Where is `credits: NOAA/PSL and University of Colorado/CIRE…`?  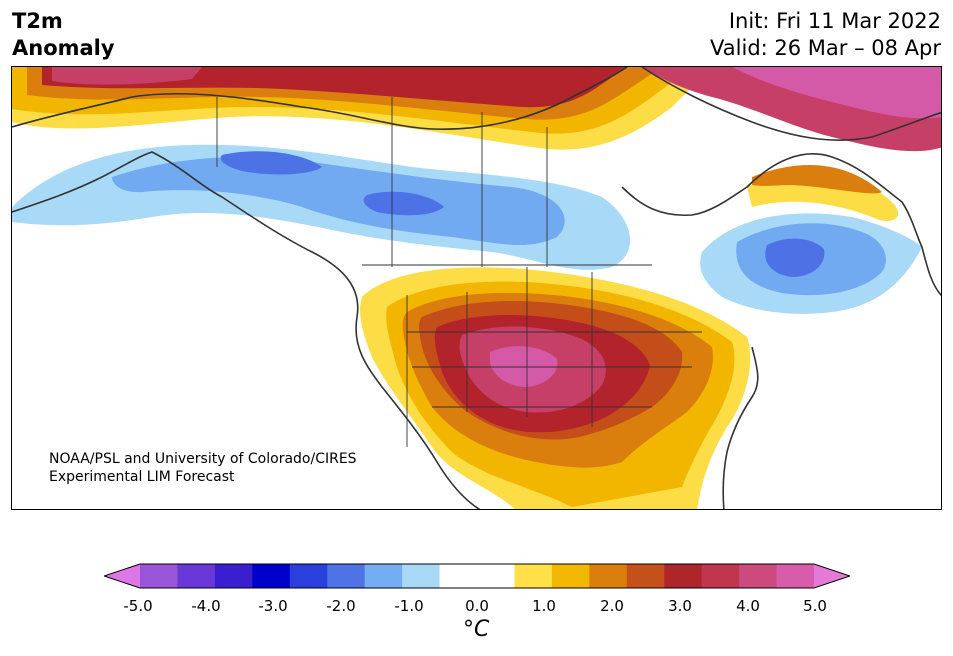
credits: NOAA/PSL and University of Colorado/CIRE… is located at coordinates (203, 468).